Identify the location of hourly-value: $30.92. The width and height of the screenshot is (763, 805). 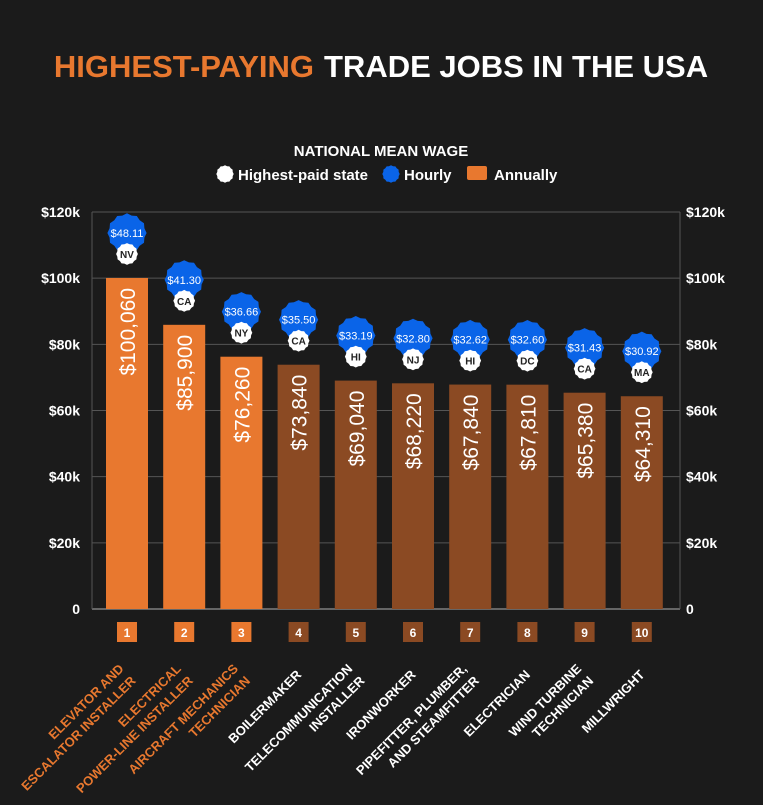
(642, 352).